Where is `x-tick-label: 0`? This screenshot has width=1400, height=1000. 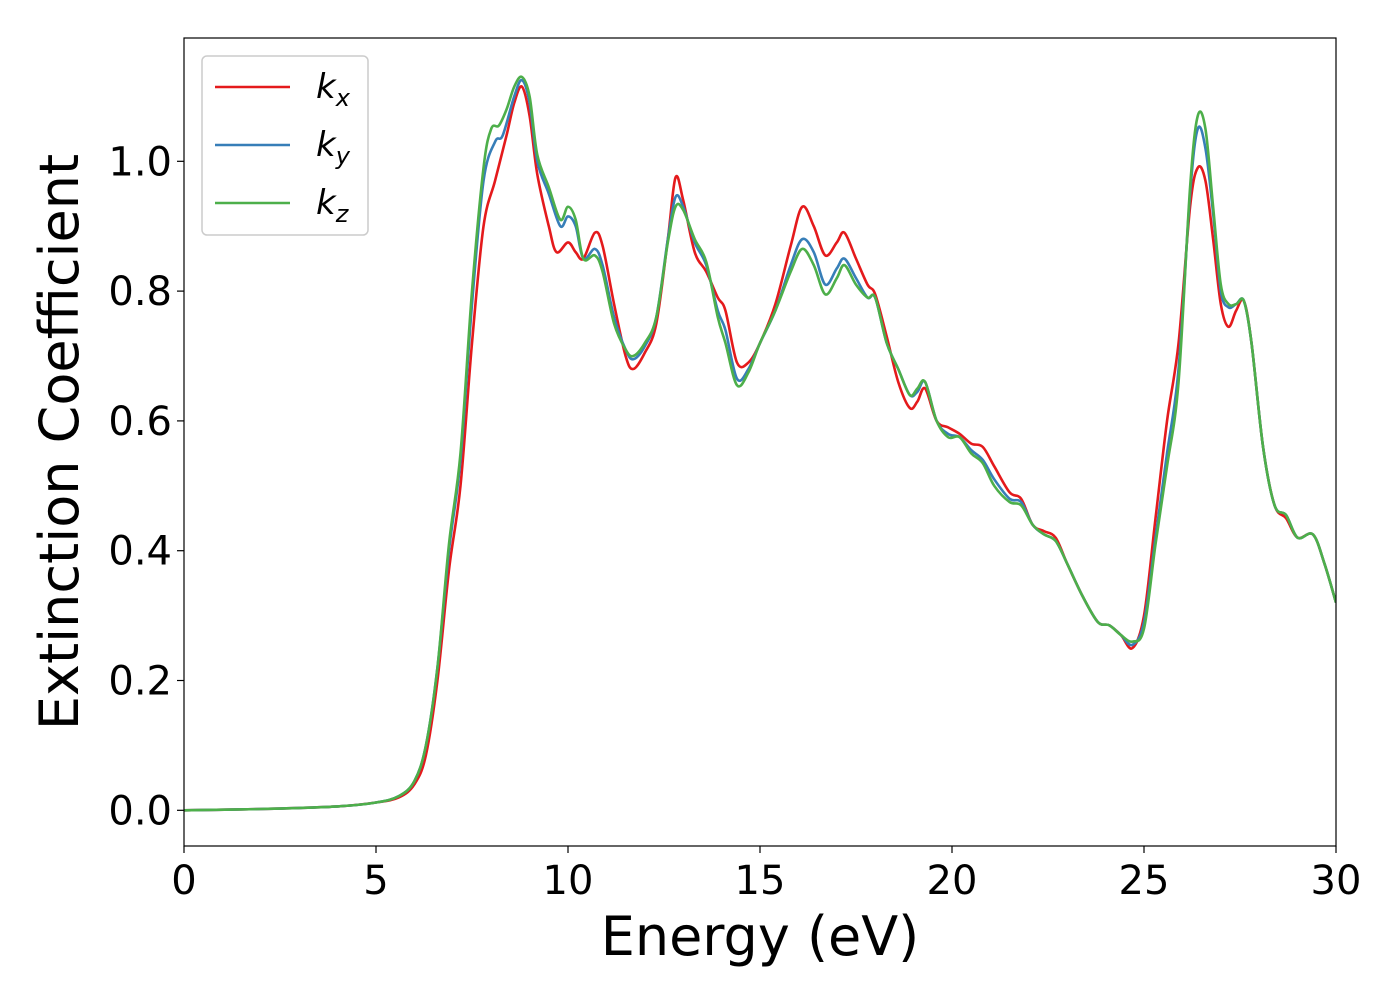
x-tick-label: 0 is located at coordinates (183, 881).